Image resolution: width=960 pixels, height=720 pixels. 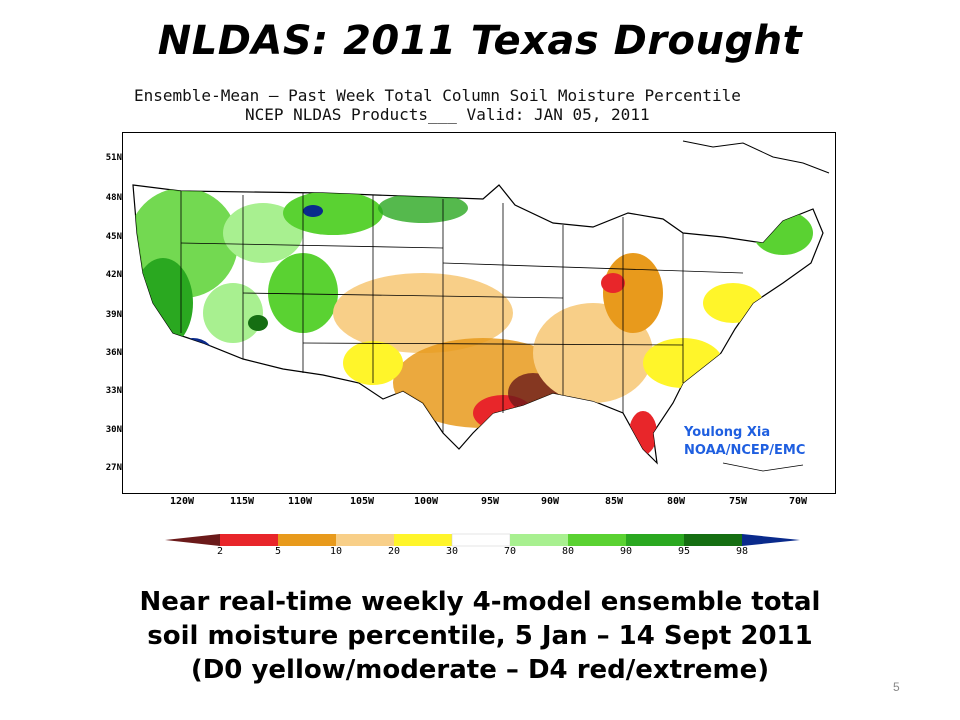 What do you see at coordinates (568, 551) in the screenshot?
I see `colorbar-label: 80` at bounding box center [568, 551].